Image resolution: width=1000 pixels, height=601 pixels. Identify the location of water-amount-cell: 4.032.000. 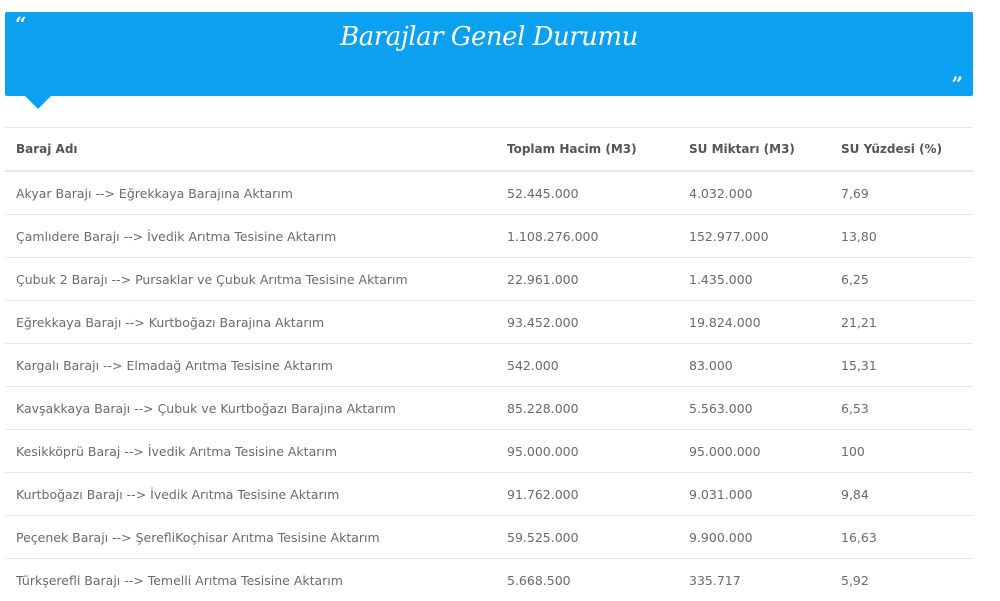
(754, 193).